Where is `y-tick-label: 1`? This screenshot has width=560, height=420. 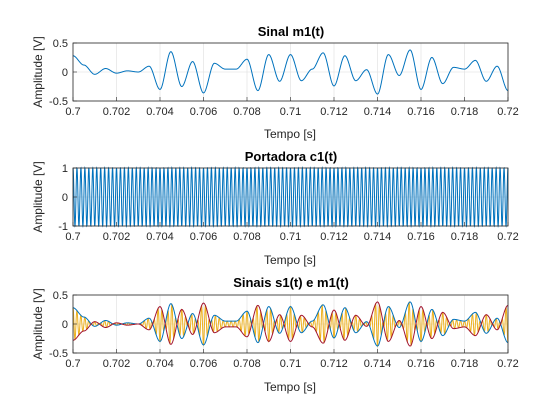
y-tick-label: 1 is located at coordinates (65, 169).